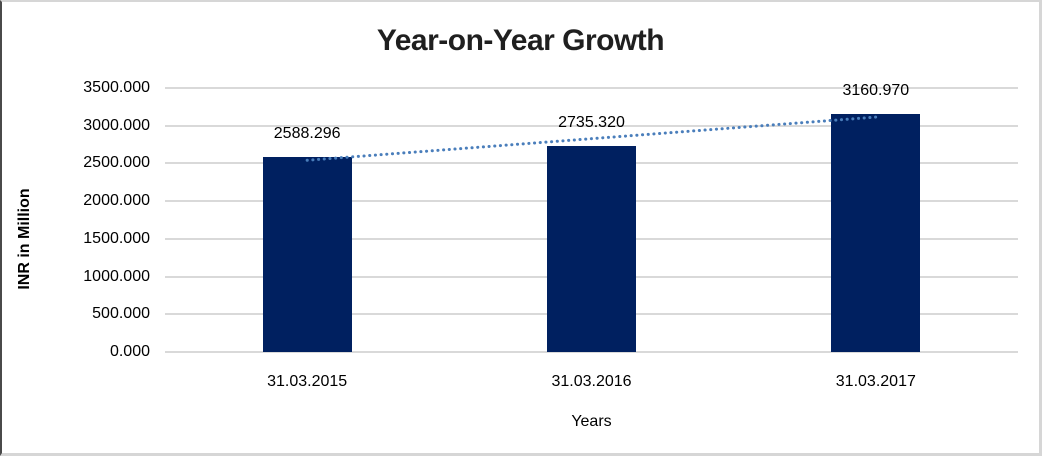 The width and height of the screenshot is (1042, 456). What do you see at coordinates (876, 232) in the screenshot?
I see `bar-31.03.2017` at bounding box center [876, 232].